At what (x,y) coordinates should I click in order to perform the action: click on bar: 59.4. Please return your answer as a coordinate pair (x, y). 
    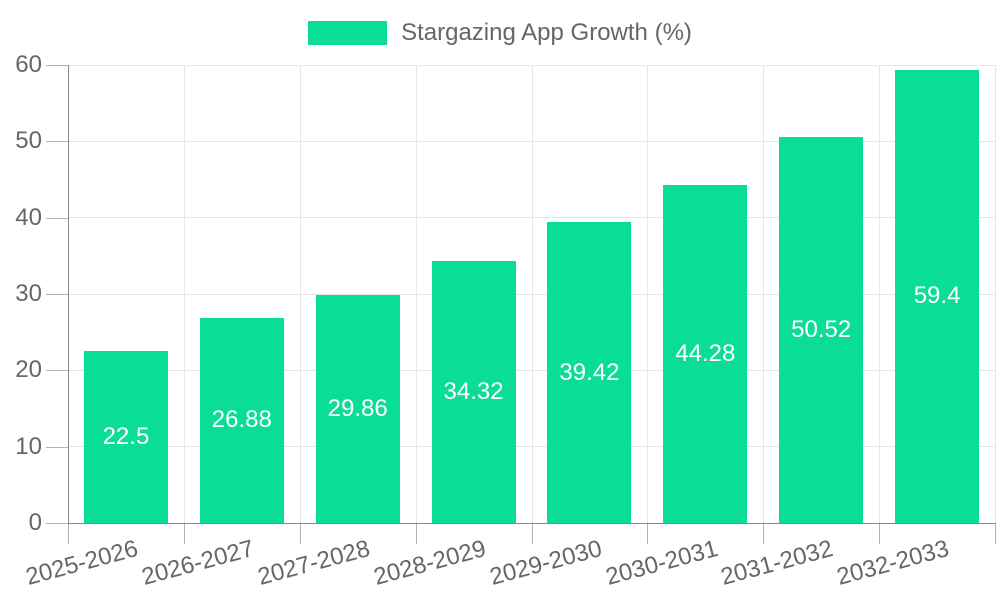
    Looking at the image, I should click on (937, 296).